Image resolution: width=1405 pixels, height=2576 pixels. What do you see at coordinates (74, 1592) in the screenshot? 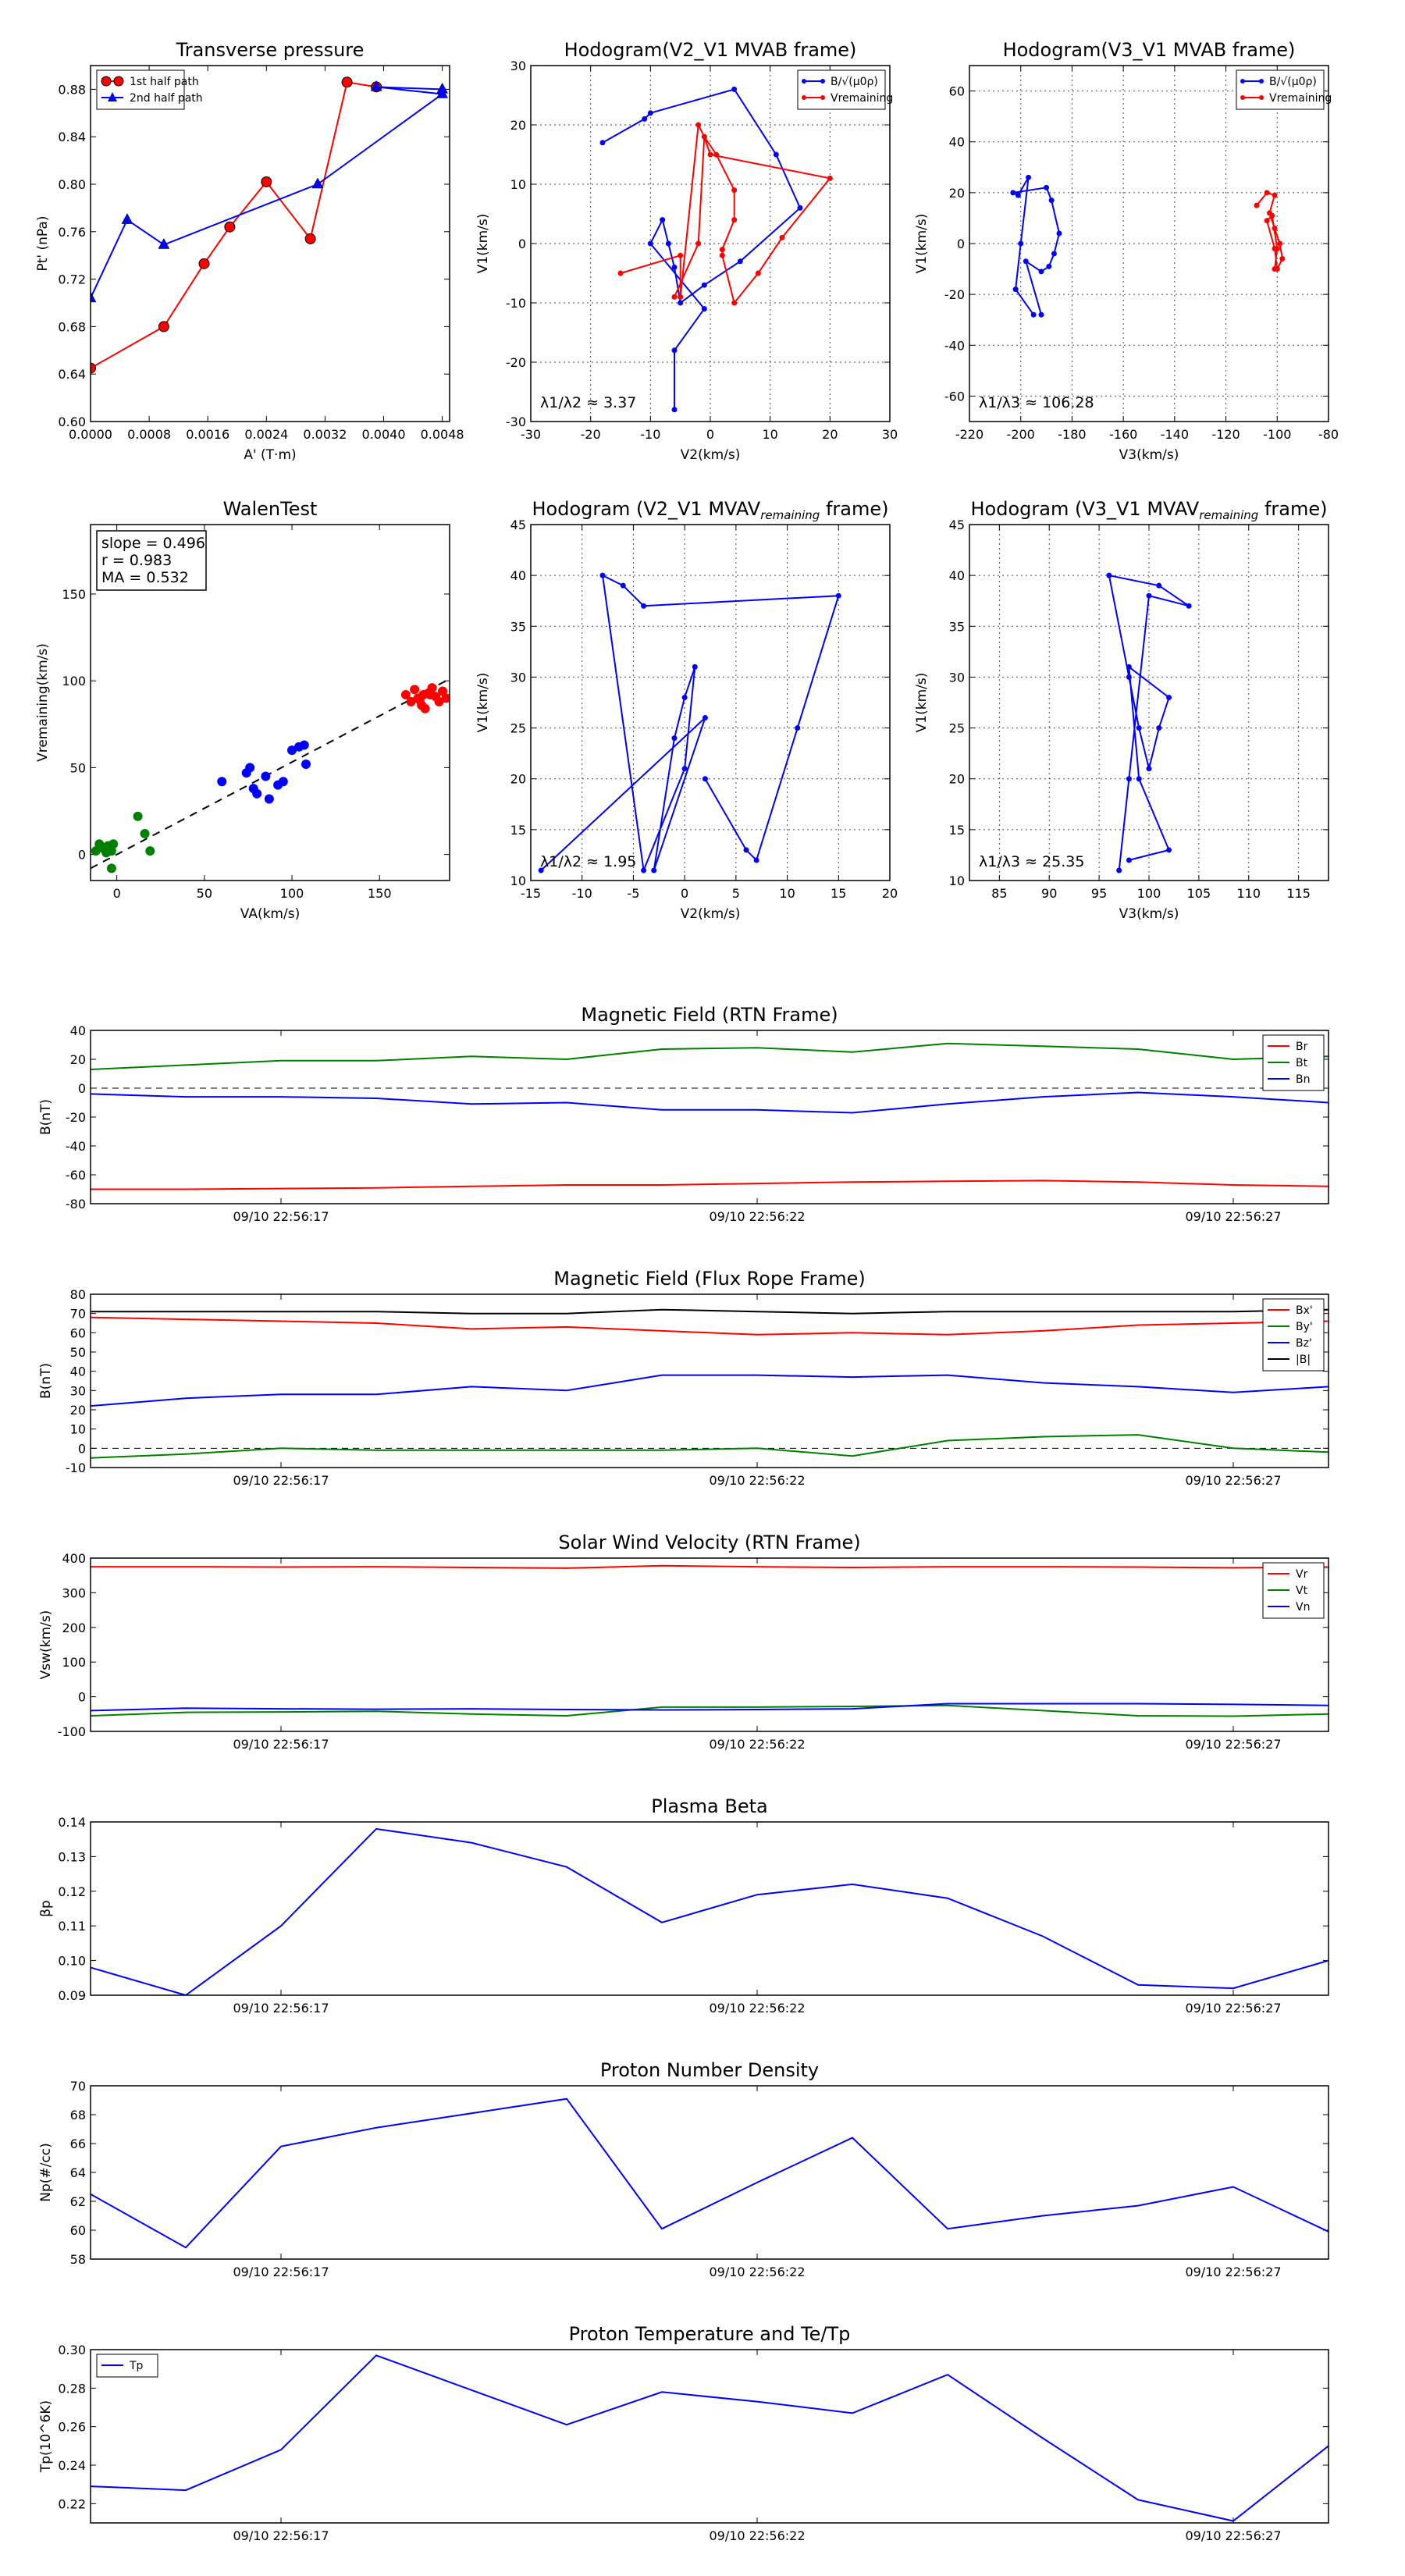
I see `y-tick-label: 300` at bounding box center [74, 1592].